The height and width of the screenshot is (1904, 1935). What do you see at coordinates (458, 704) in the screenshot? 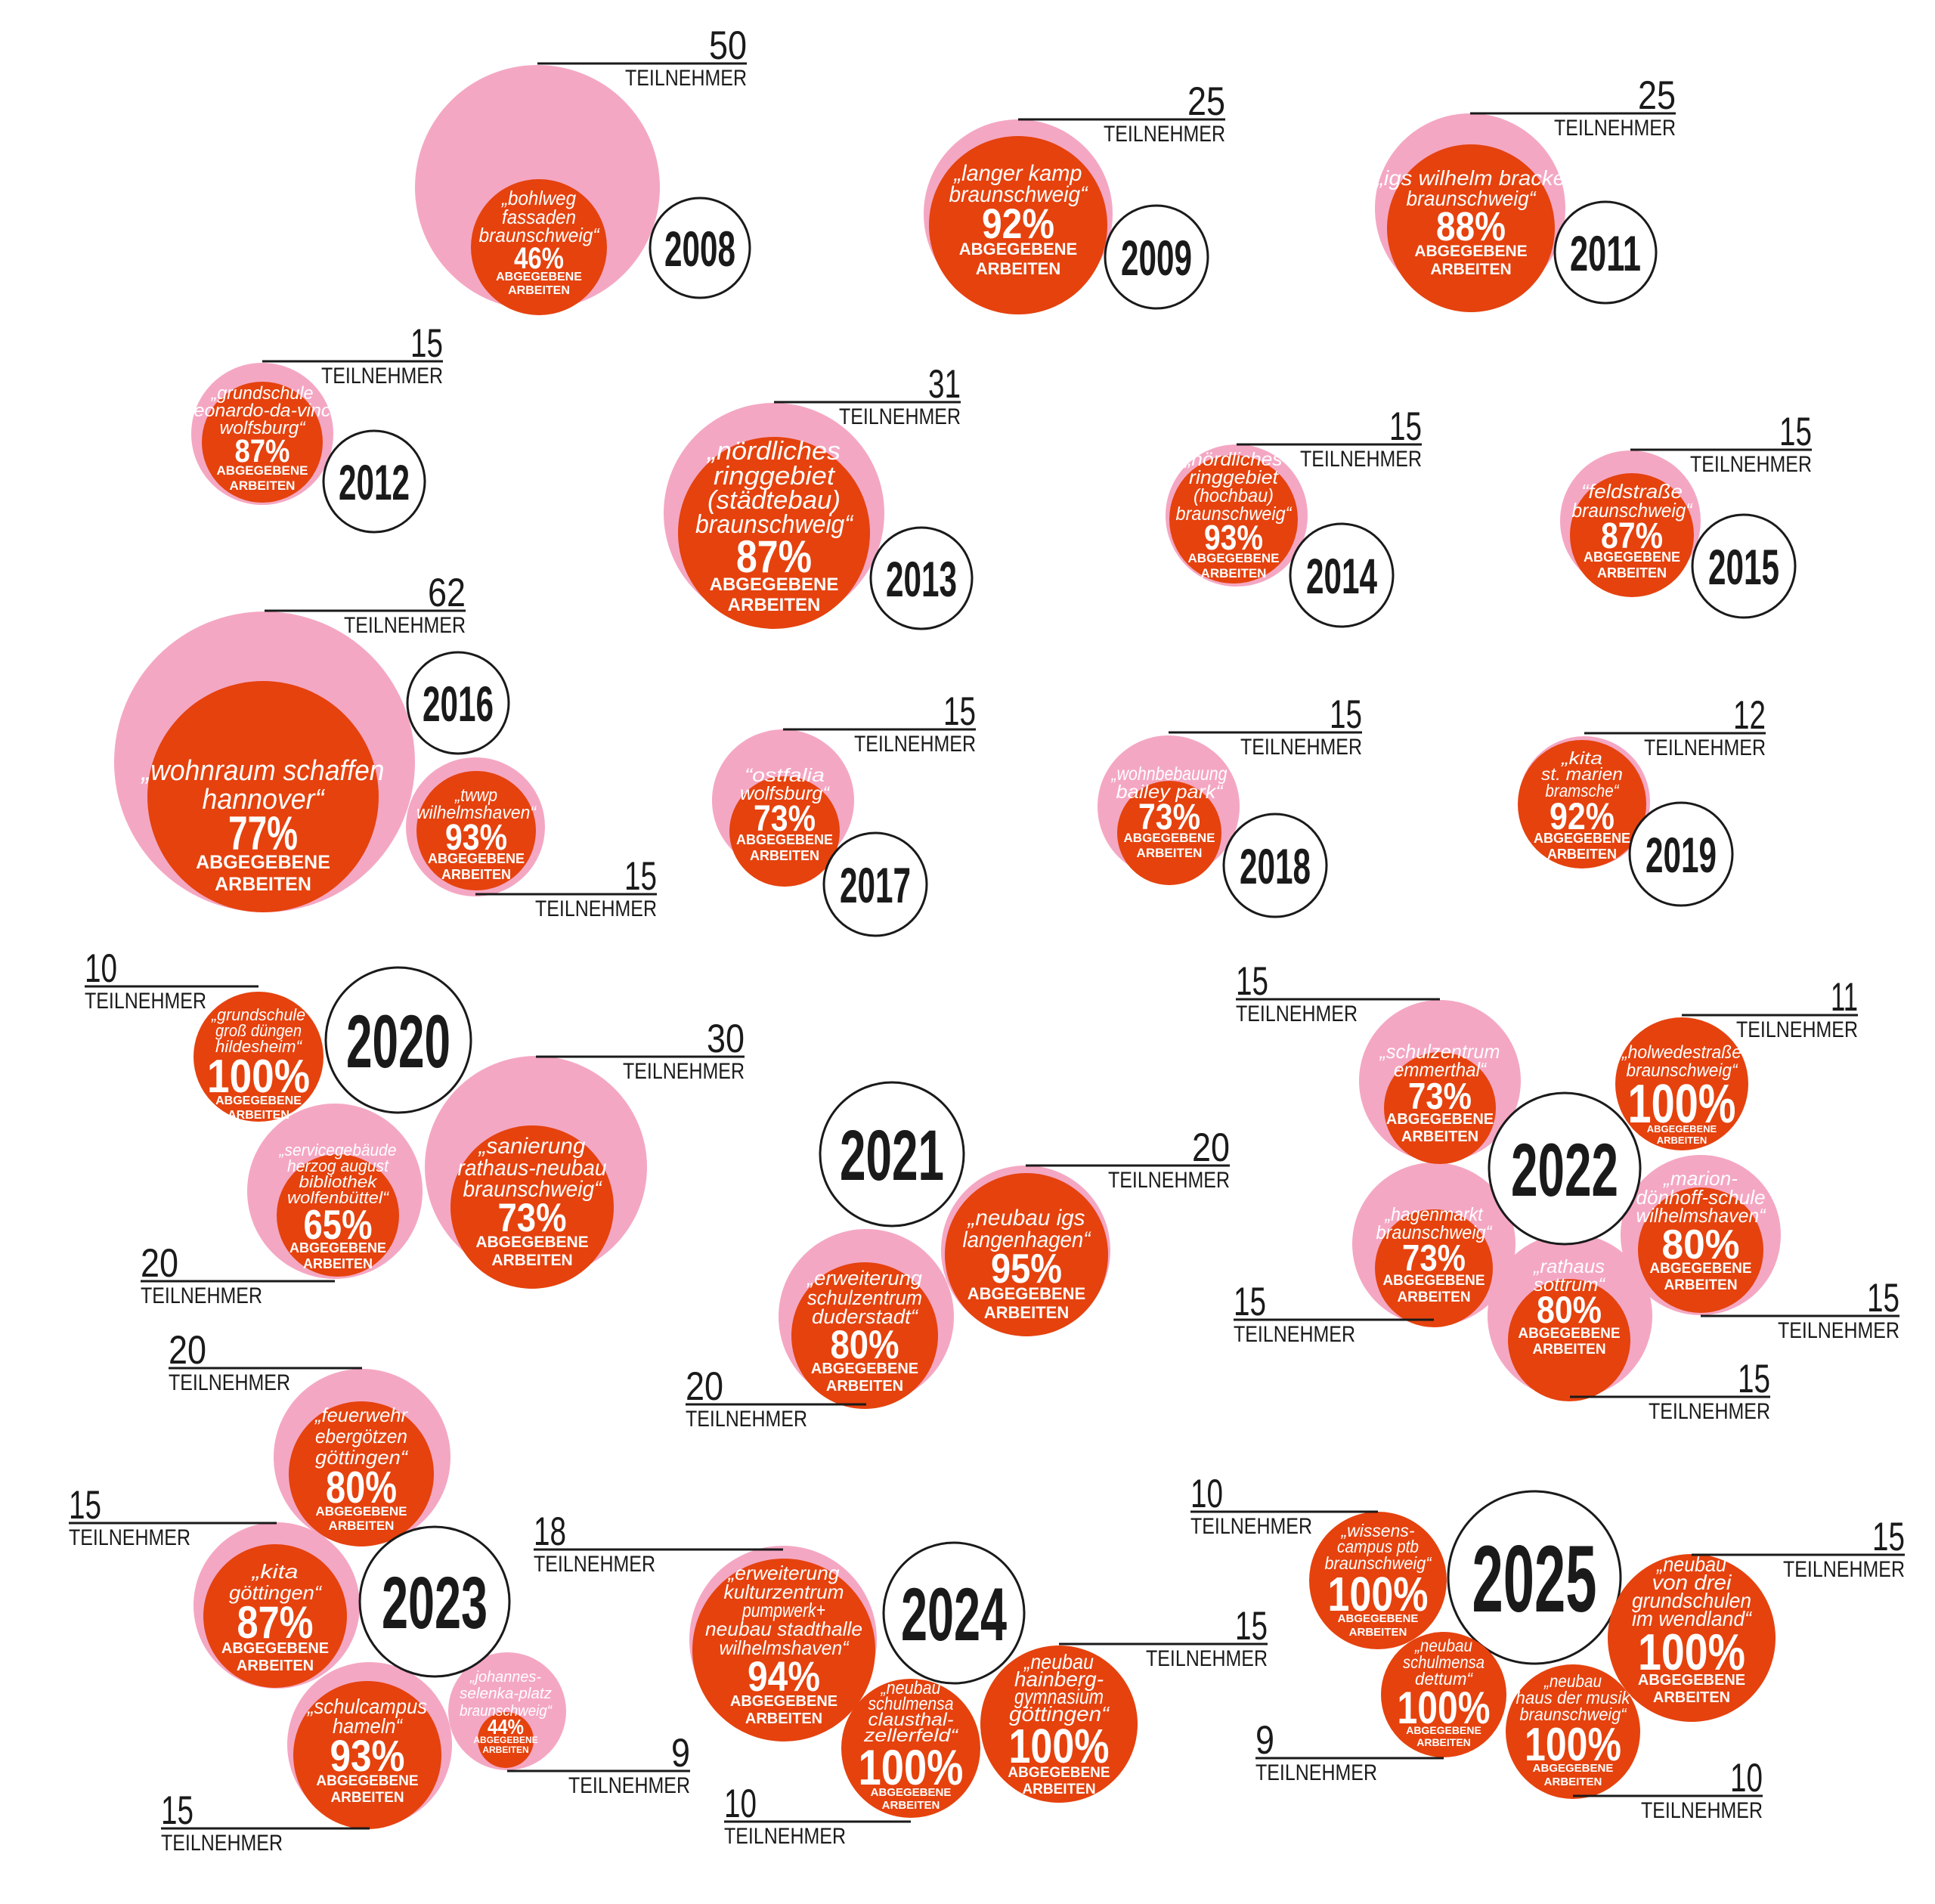
I see `svg-text: 2016` at bounding box center [458, 704].